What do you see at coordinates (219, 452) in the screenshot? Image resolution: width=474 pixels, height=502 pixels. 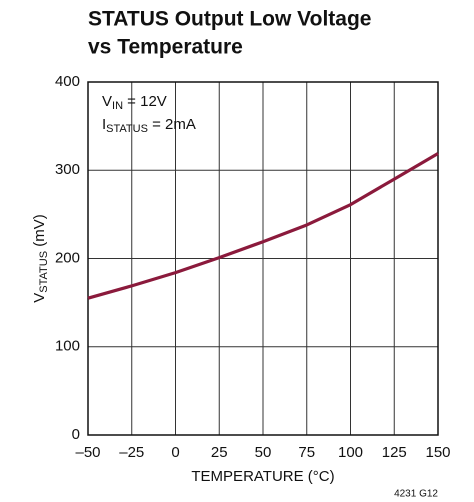 I see `x-tick-label: 25` at bounding box center [219, 452].